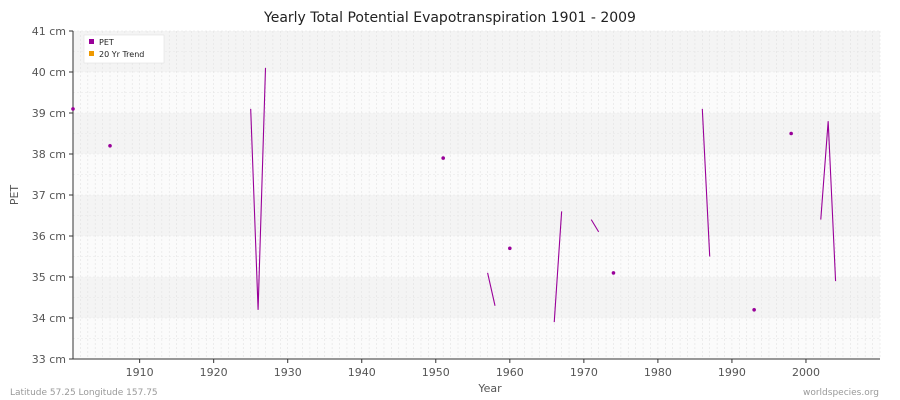  Describe the element at coordinates (49, 318) in the screenshot. I see `y-tick-label: 34 cm` at that location.